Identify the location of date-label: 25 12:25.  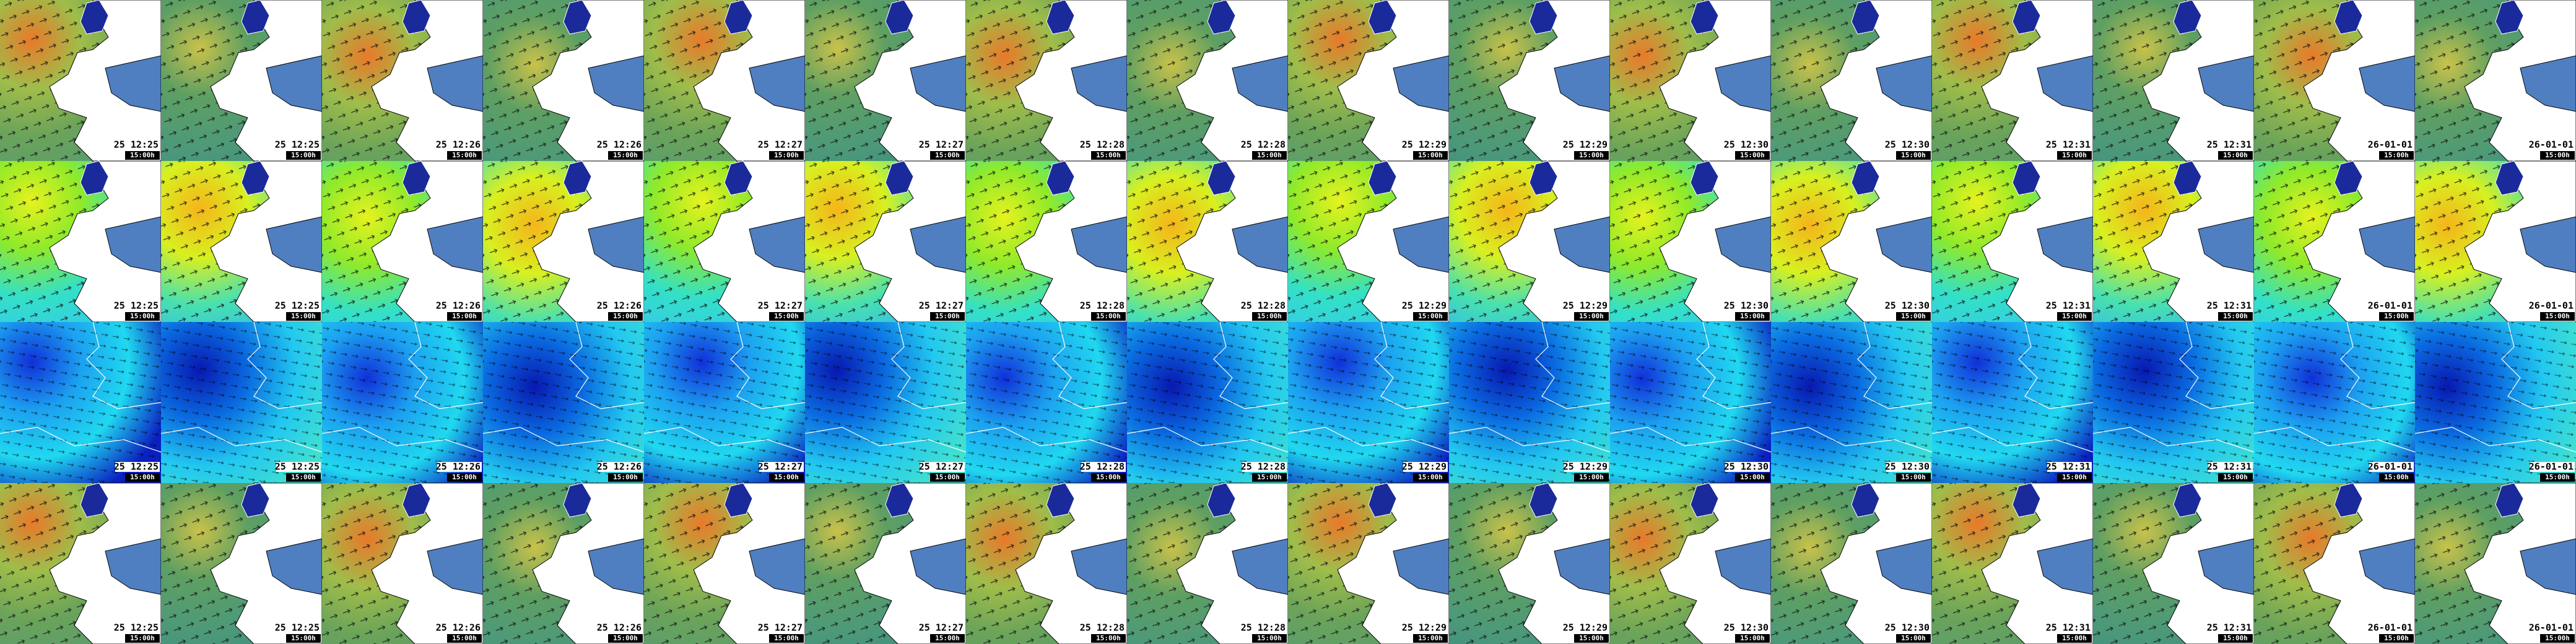
(136, 144).